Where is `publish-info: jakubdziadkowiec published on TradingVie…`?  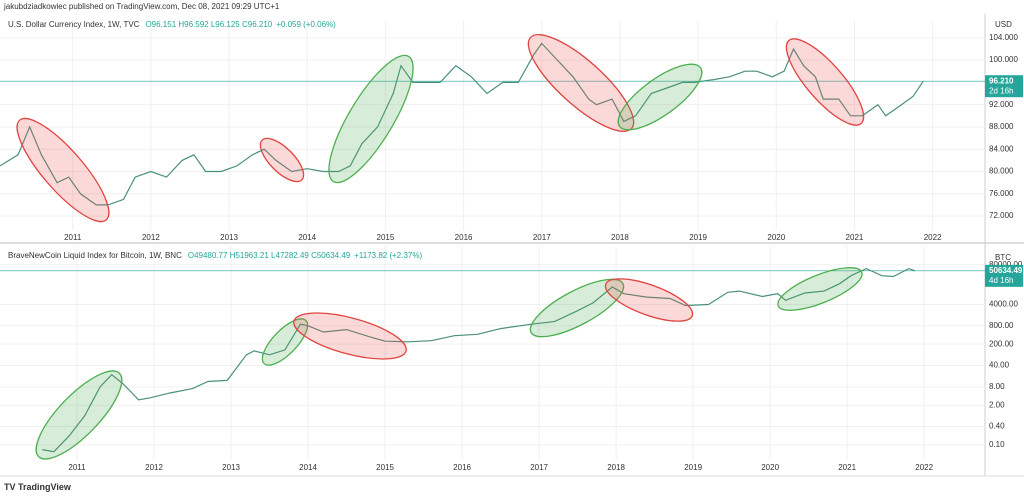
publish-info: jakubdziadkowiec published on TradingVie… is located at coordinates (141, 6).